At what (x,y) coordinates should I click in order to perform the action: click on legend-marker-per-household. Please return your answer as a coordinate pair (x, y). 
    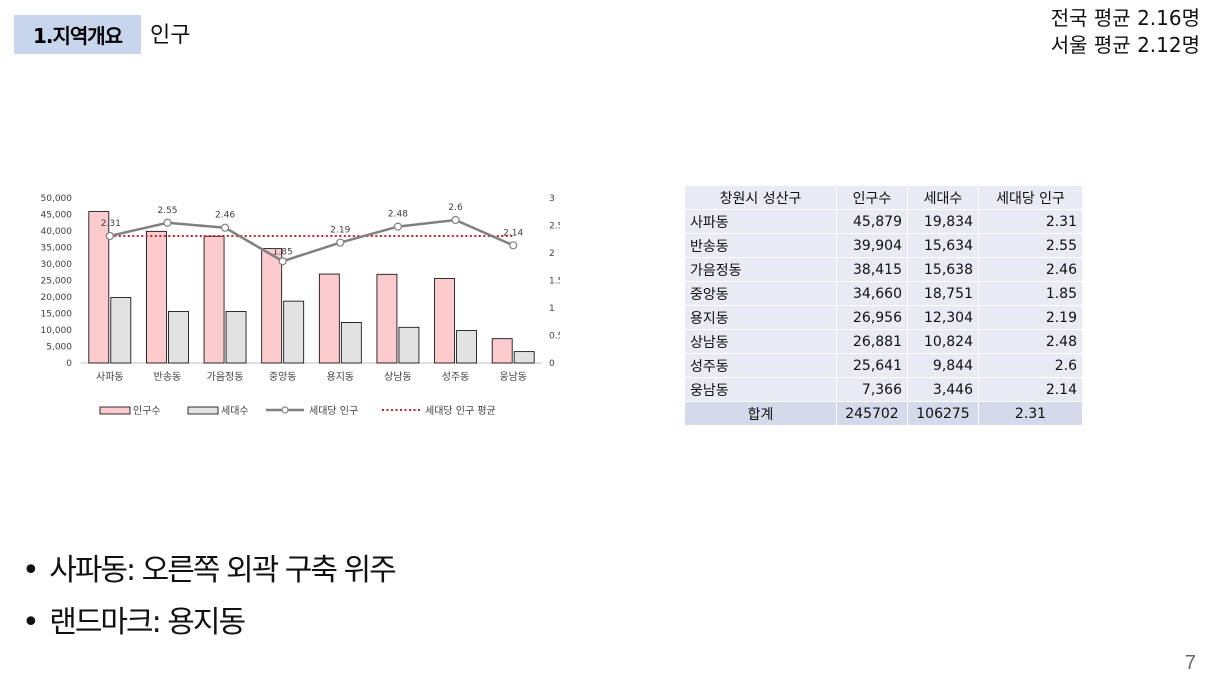
    Looking at the image, I should click on (285, 410).